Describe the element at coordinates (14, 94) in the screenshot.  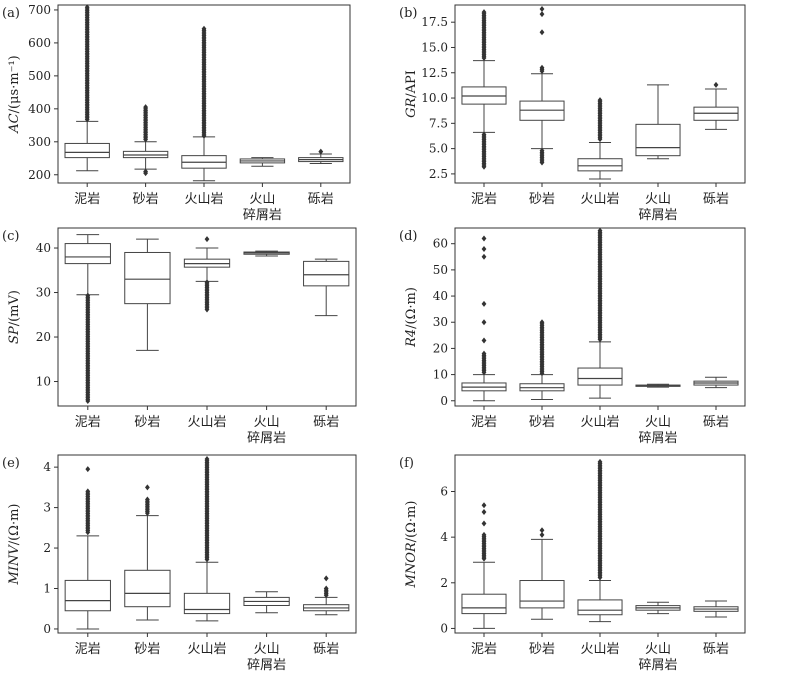
I see `y-axis-label: AC/(μs·m⁻¹)` at that location.